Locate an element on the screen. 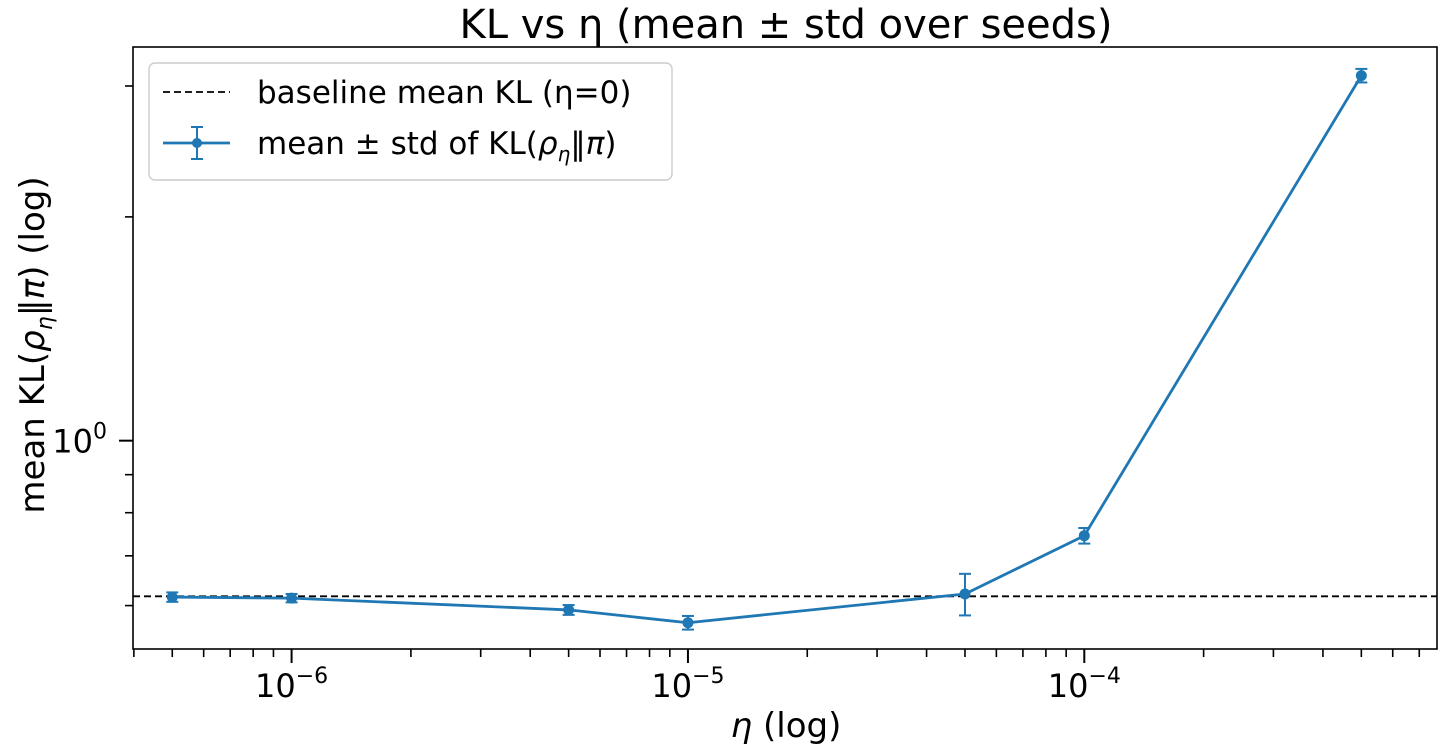 Image resolution: width=1442 pixels, height=748 pixels. x-tick-label: 10⁻⁶ is located at coordinates (291, 684).